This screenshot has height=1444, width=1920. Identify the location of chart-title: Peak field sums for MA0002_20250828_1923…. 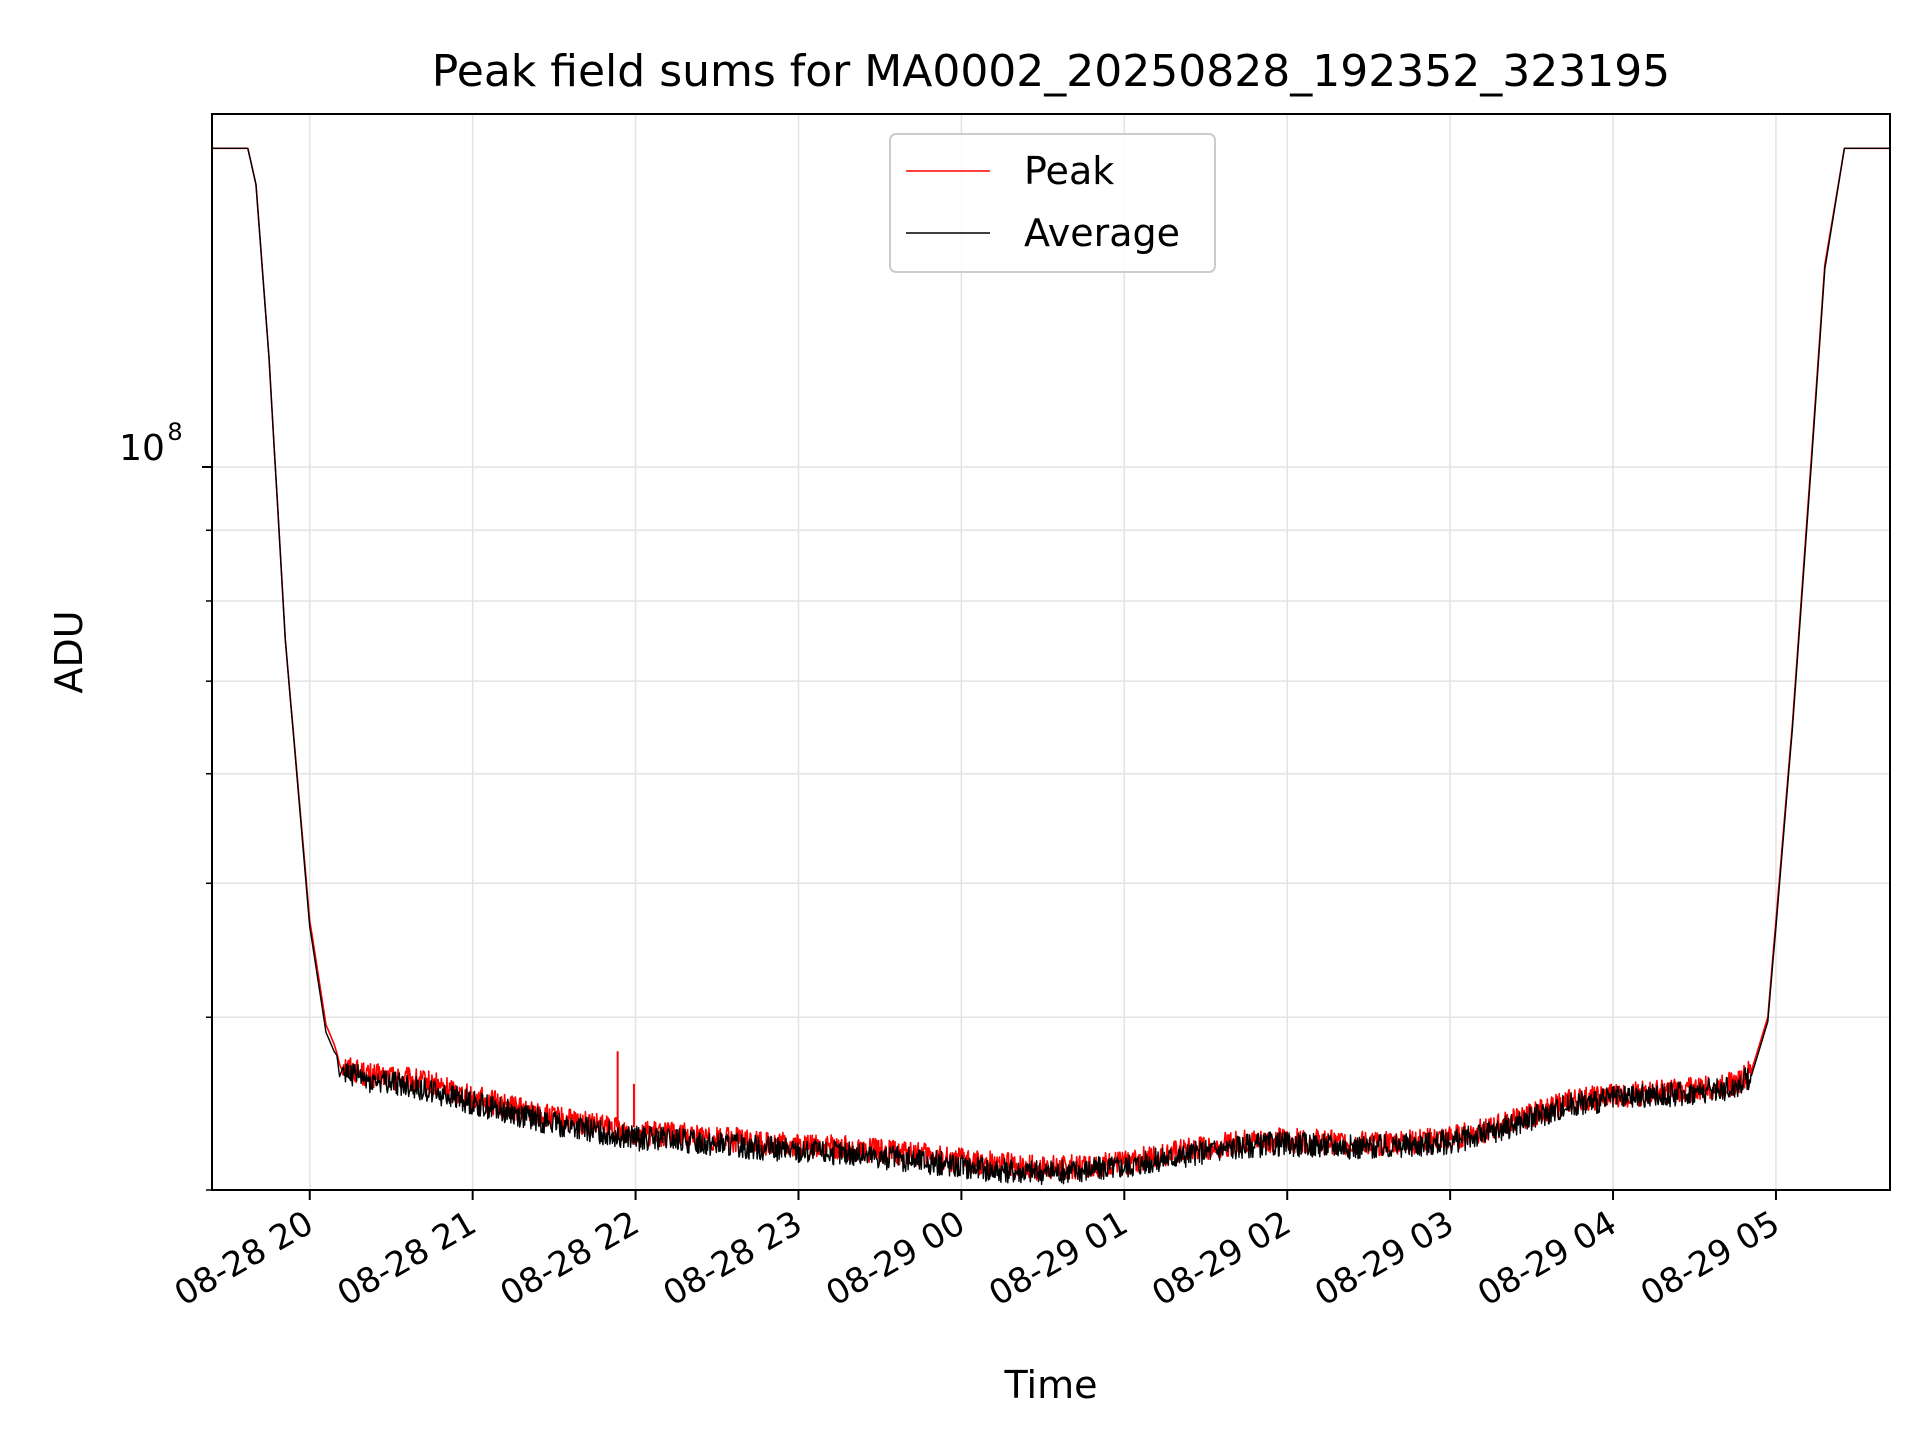
(1051, 71).